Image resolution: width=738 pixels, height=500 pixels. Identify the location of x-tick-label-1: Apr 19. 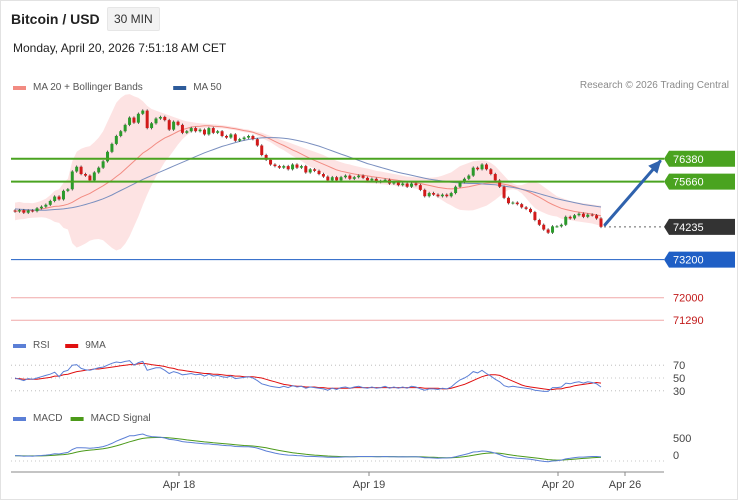
(369, 485).